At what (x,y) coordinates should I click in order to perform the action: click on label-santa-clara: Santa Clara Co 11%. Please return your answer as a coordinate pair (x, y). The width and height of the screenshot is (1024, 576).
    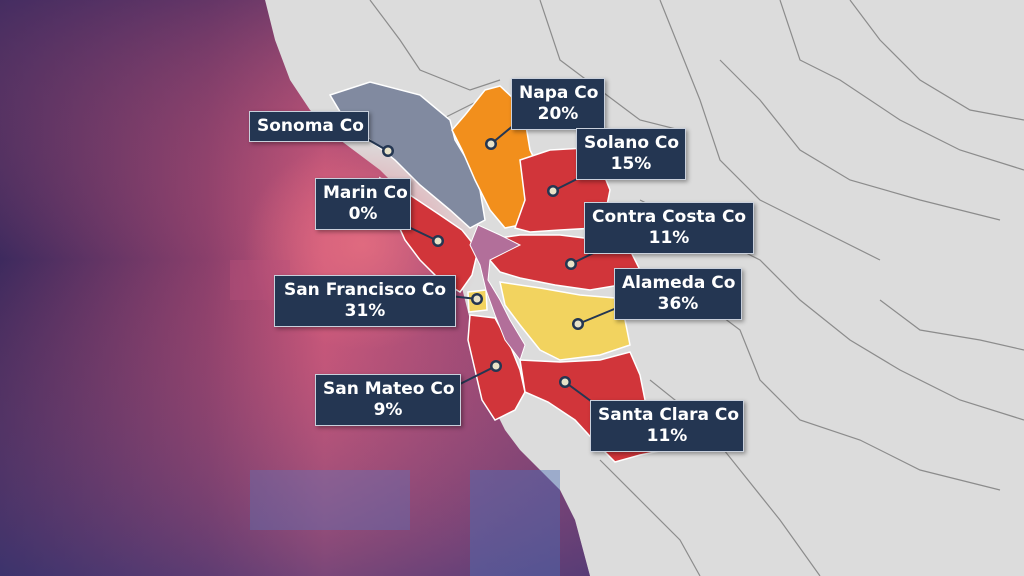
    Looking at the image, I should click on (667, 426).